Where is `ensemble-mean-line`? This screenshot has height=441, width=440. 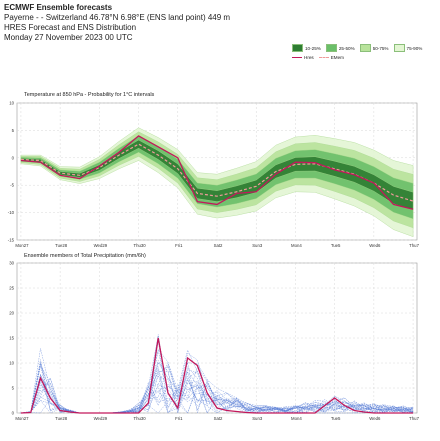 ensemble-mean-line is located at coordinates (217, 172).